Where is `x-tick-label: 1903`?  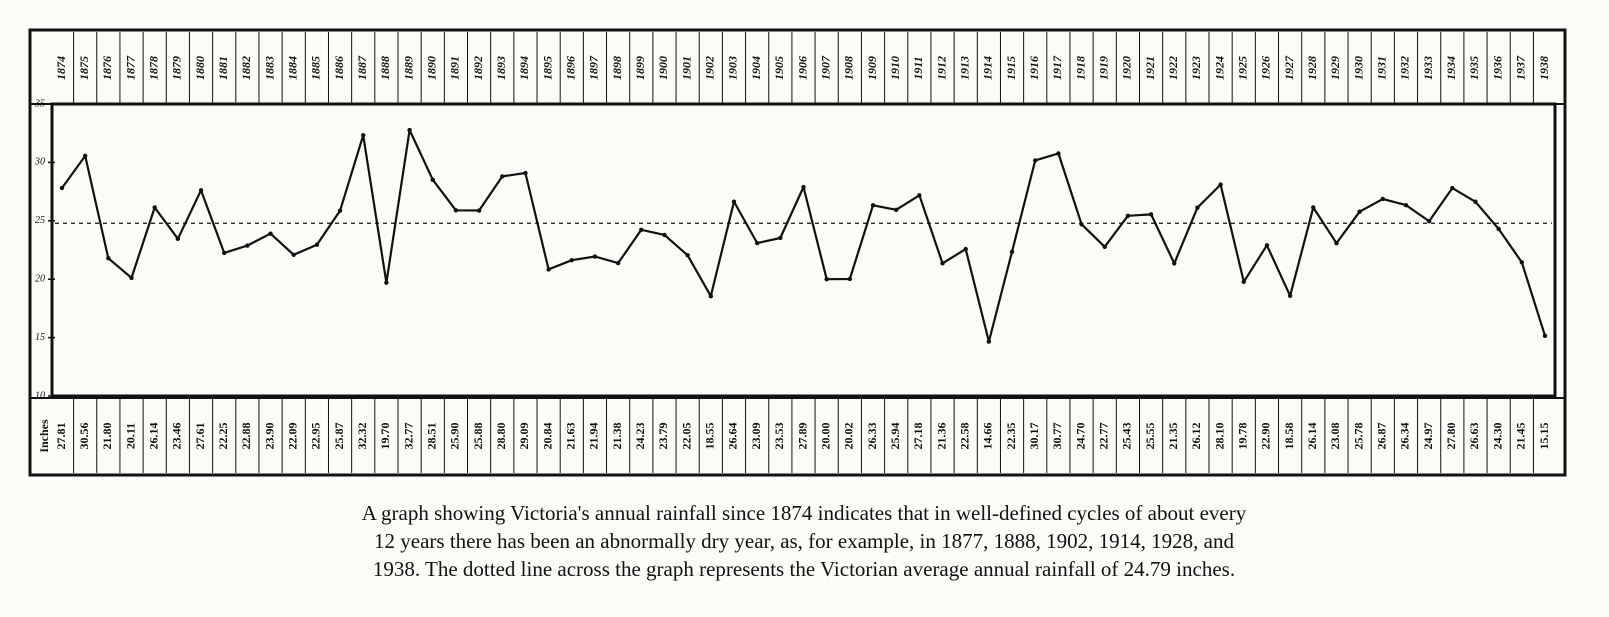
x-tick-label: 1903 is located at coordinates (733, 68).